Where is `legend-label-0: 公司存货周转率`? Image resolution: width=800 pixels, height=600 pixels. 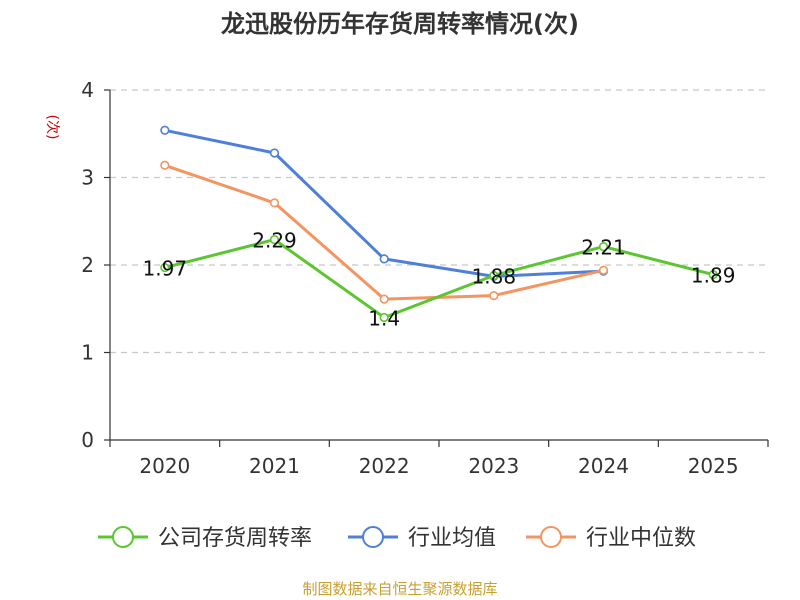
legend-label-0: 公司存货周转率 is located at coordinates (235, 538).